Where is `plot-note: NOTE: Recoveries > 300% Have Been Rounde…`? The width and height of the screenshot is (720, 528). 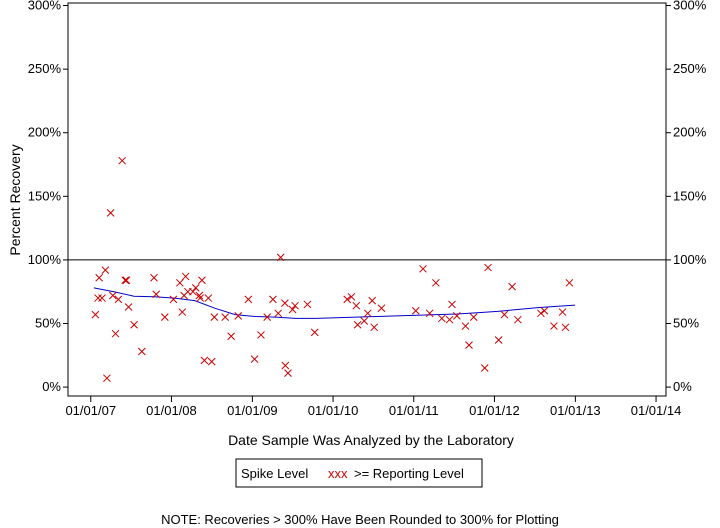
plot-note: NOTE: Recoveries > 300% Have Been Rounde… is located at coordinates (360, 519).